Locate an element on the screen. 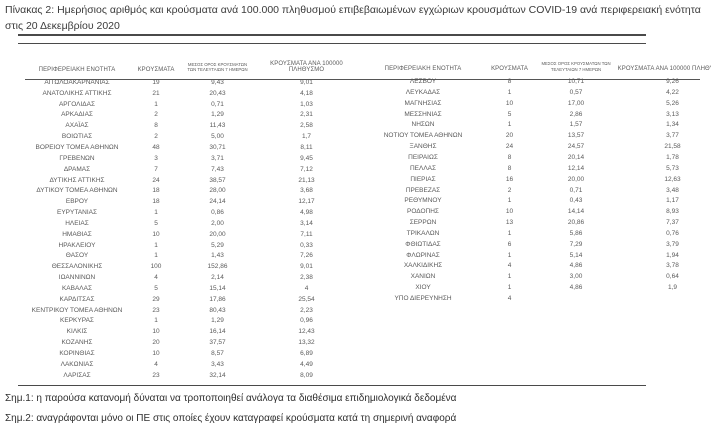 The width and height of the screenshot is (711, 431). cases-per-100k: 3,79 is located at coordinates (672, 244).